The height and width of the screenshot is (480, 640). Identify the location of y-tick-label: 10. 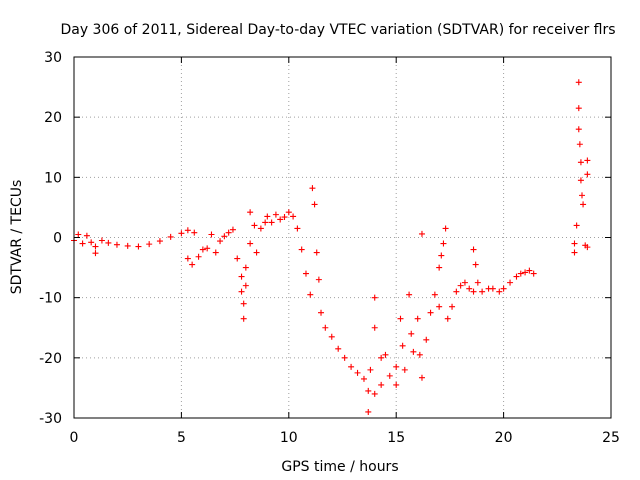
(53, 178).